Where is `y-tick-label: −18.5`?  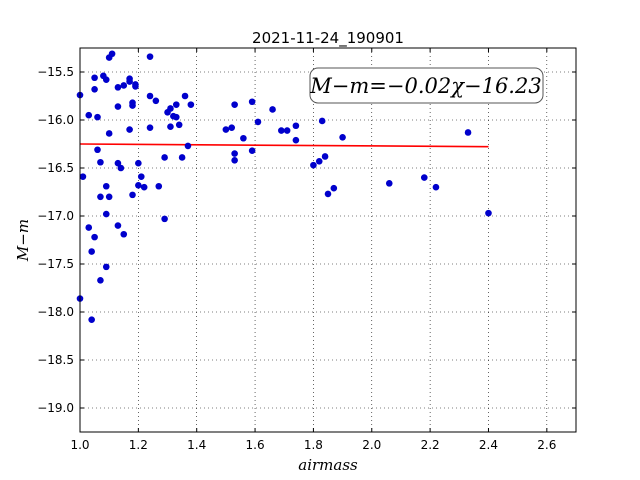
y-tick-label: −18.5 is located at coordinates (55, 360).